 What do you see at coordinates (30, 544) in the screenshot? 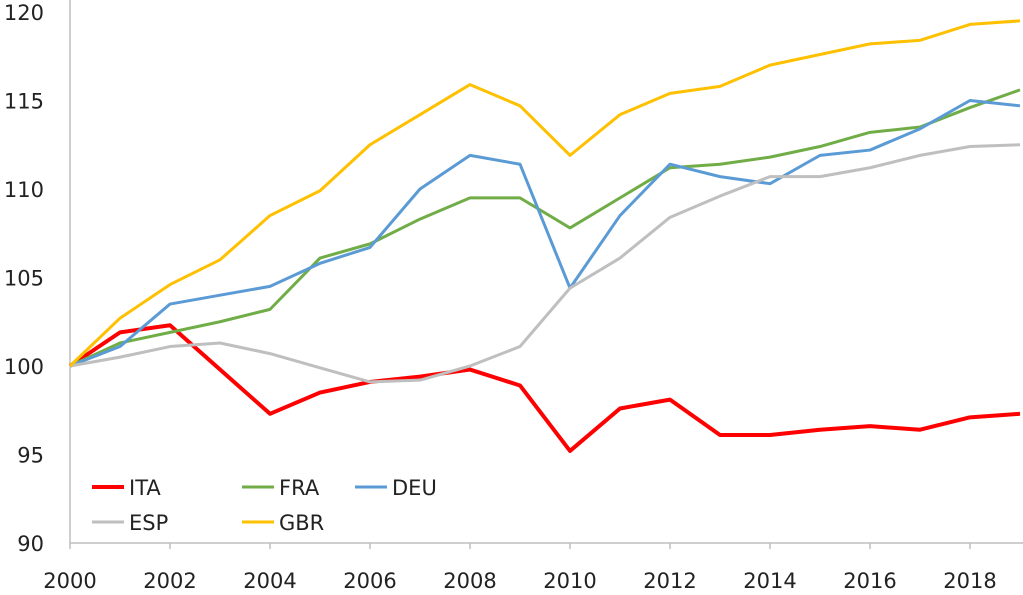
I see `y-tick-label: 90` at bounding box center [30, 544].